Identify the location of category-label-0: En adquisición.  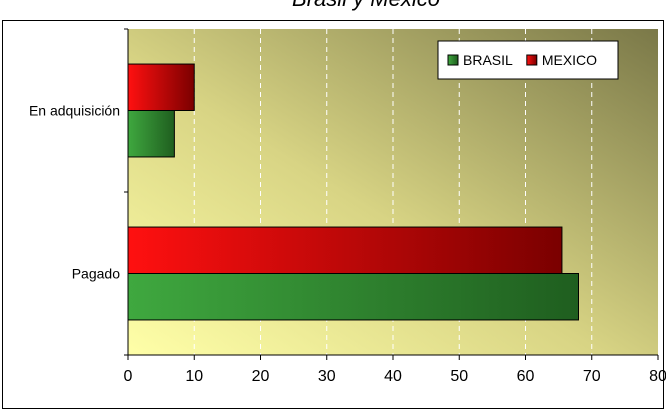
(74, 111).